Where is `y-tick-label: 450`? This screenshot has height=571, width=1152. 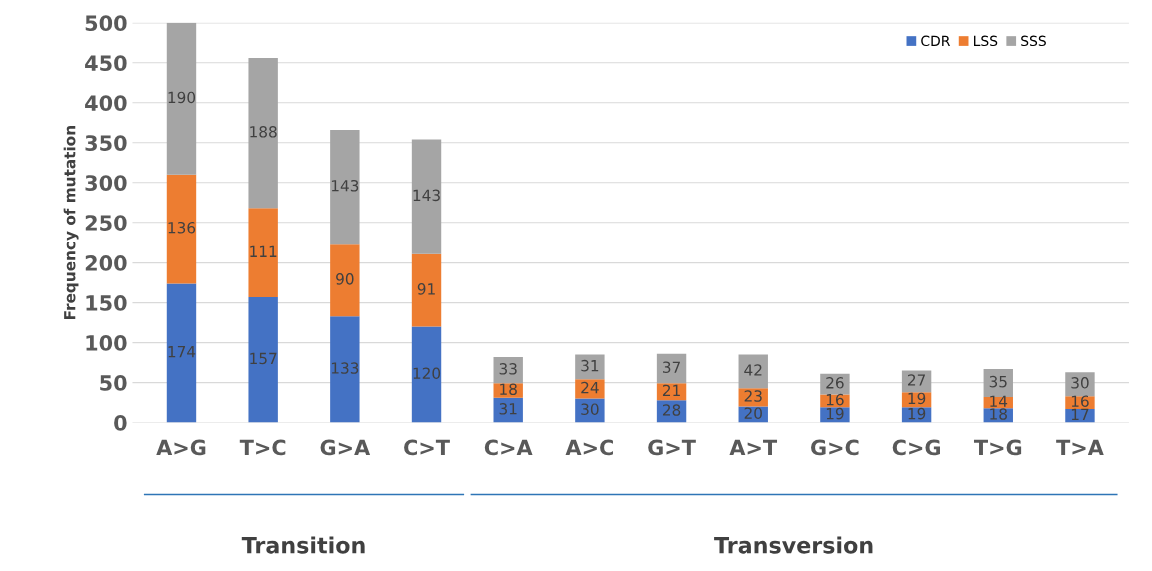
y-tick-label: 450 is located at coordinates (106, 63).